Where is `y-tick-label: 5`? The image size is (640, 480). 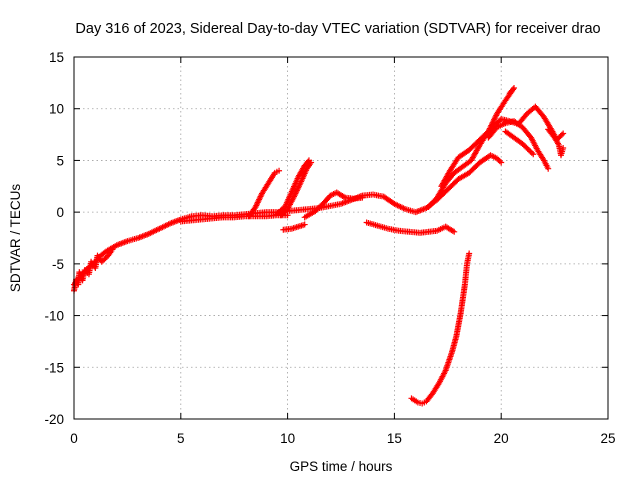 y-tick-label: 5 is located at coordinates (60, 160).